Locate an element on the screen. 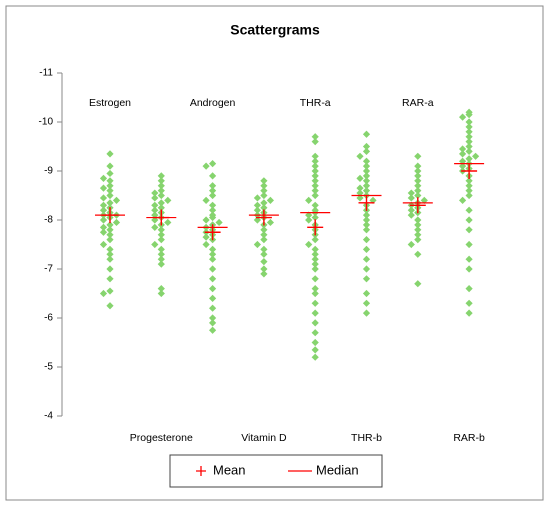 This screenshot has height=510, width=550. y-tick-label: -11 is located at coordinates (46, 73).